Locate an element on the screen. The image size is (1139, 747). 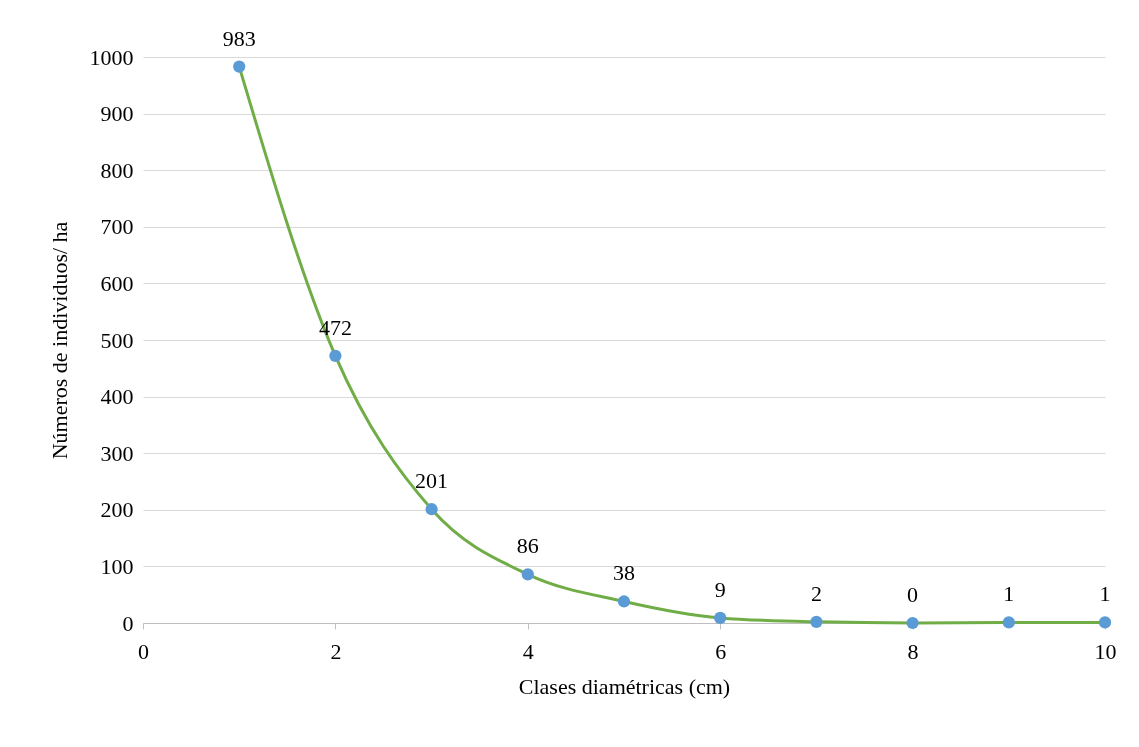
data-label: 201 is located at coordinates (432, 481).